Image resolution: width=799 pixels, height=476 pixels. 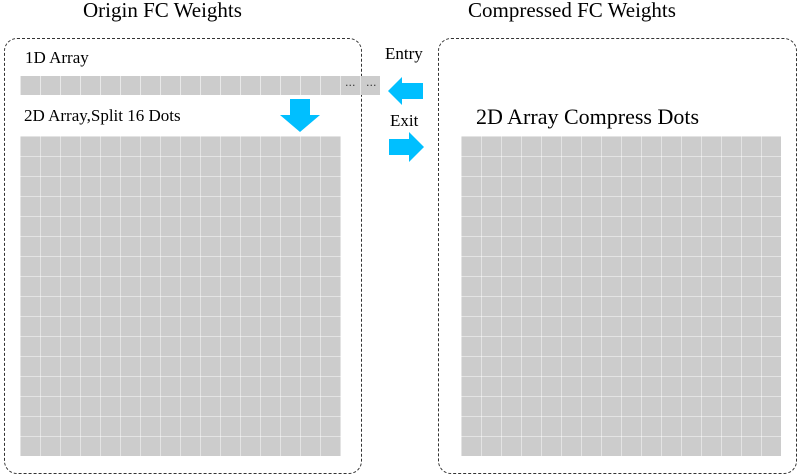 I want to click on array-1d-strip, so click(x=200, y=85).